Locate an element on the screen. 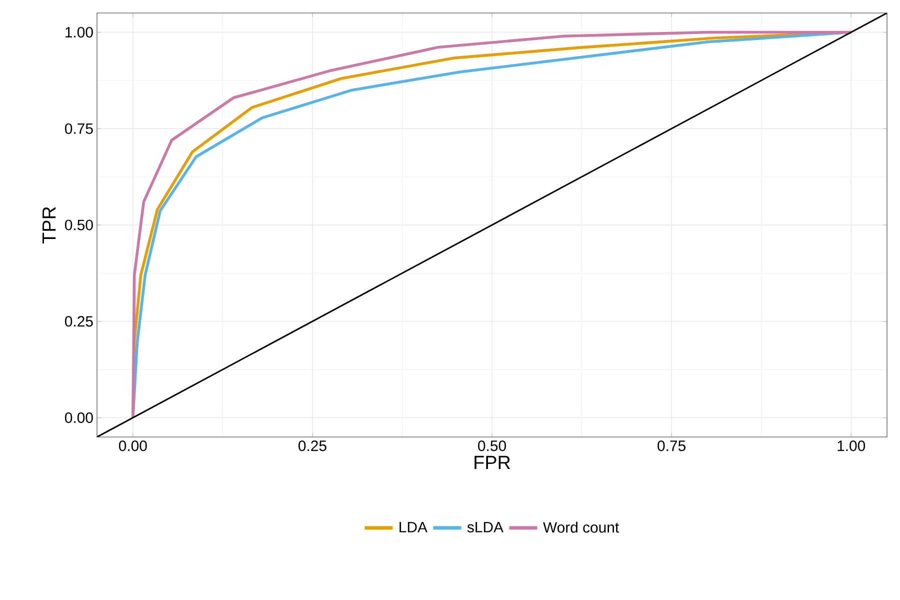  x-tick-label: 0.00 is located at coordinates (132, 446).